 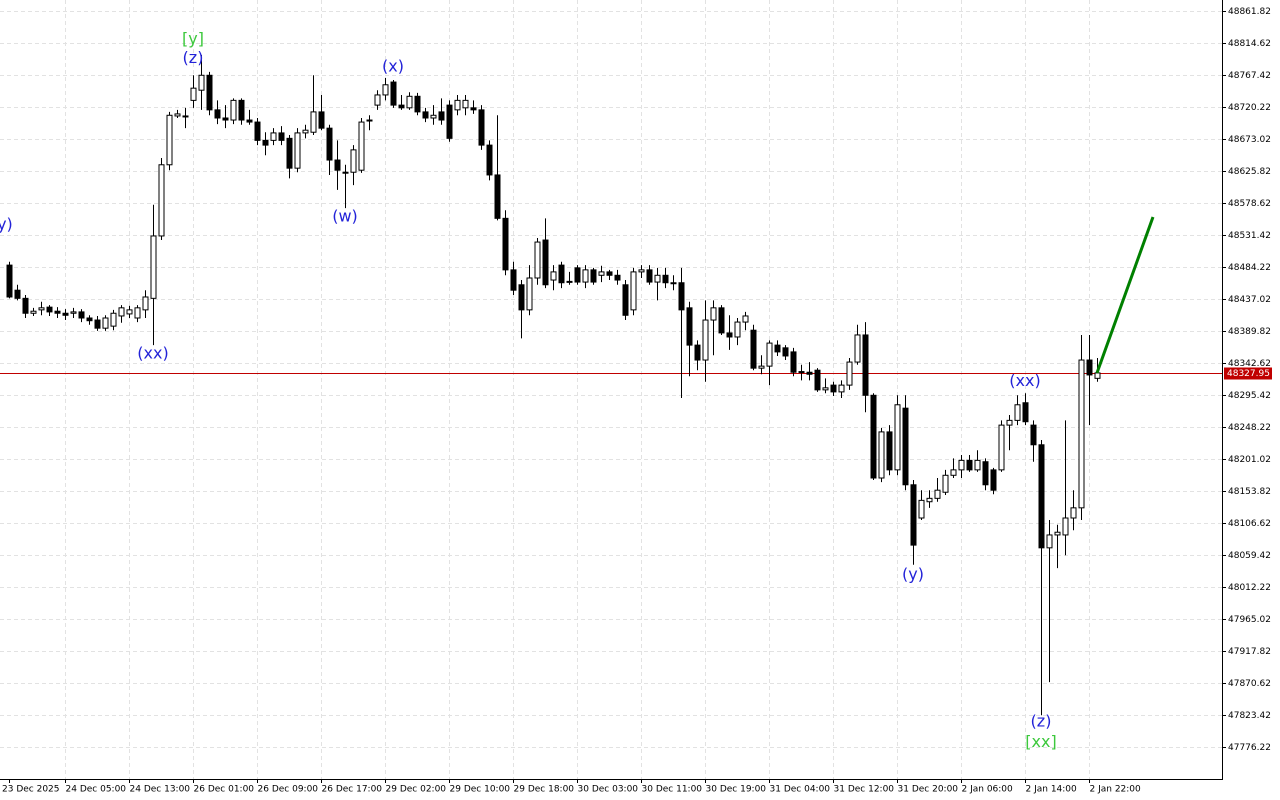 What do you see at coordinates (1249, 364) in the screenshot?
I see `y-tick-label: 48342.62` at bounding box center [1249, 364].